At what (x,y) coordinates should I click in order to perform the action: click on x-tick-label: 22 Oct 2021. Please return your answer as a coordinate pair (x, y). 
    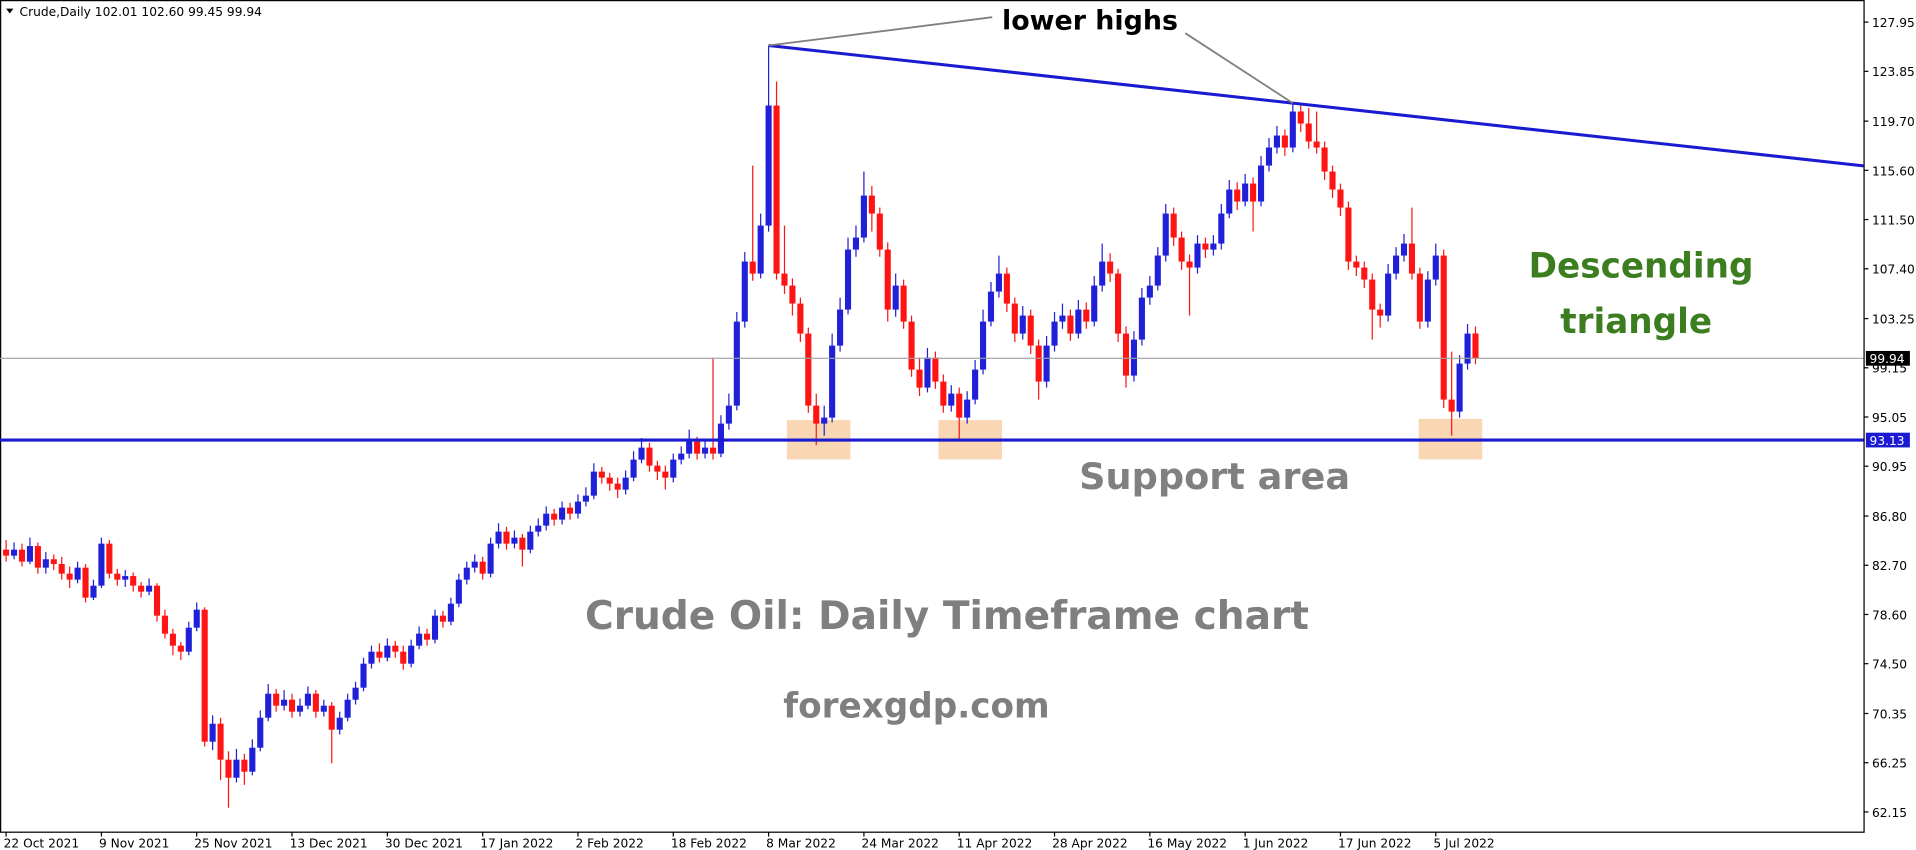
    Looking at the image, I should click on (42, 843).